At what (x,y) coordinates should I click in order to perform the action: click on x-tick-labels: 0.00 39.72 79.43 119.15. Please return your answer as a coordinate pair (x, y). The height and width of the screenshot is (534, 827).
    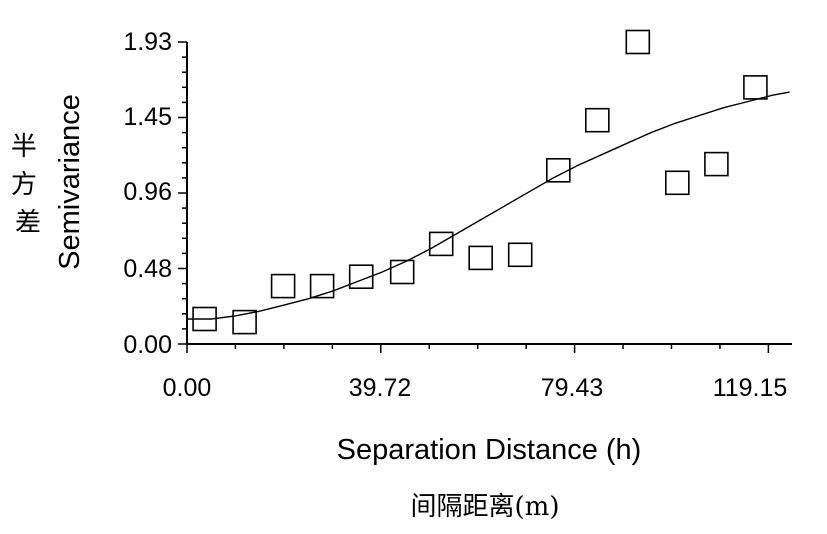
    Looking at the image, I should click on (475, 388).